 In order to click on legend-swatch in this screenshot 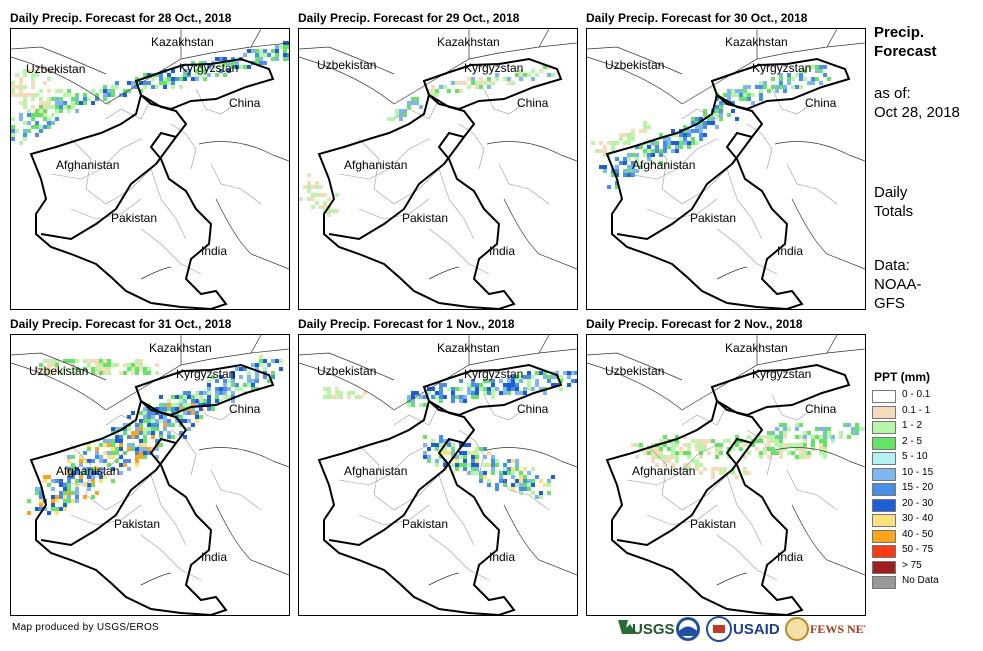, I will do `click(884, 536)`.